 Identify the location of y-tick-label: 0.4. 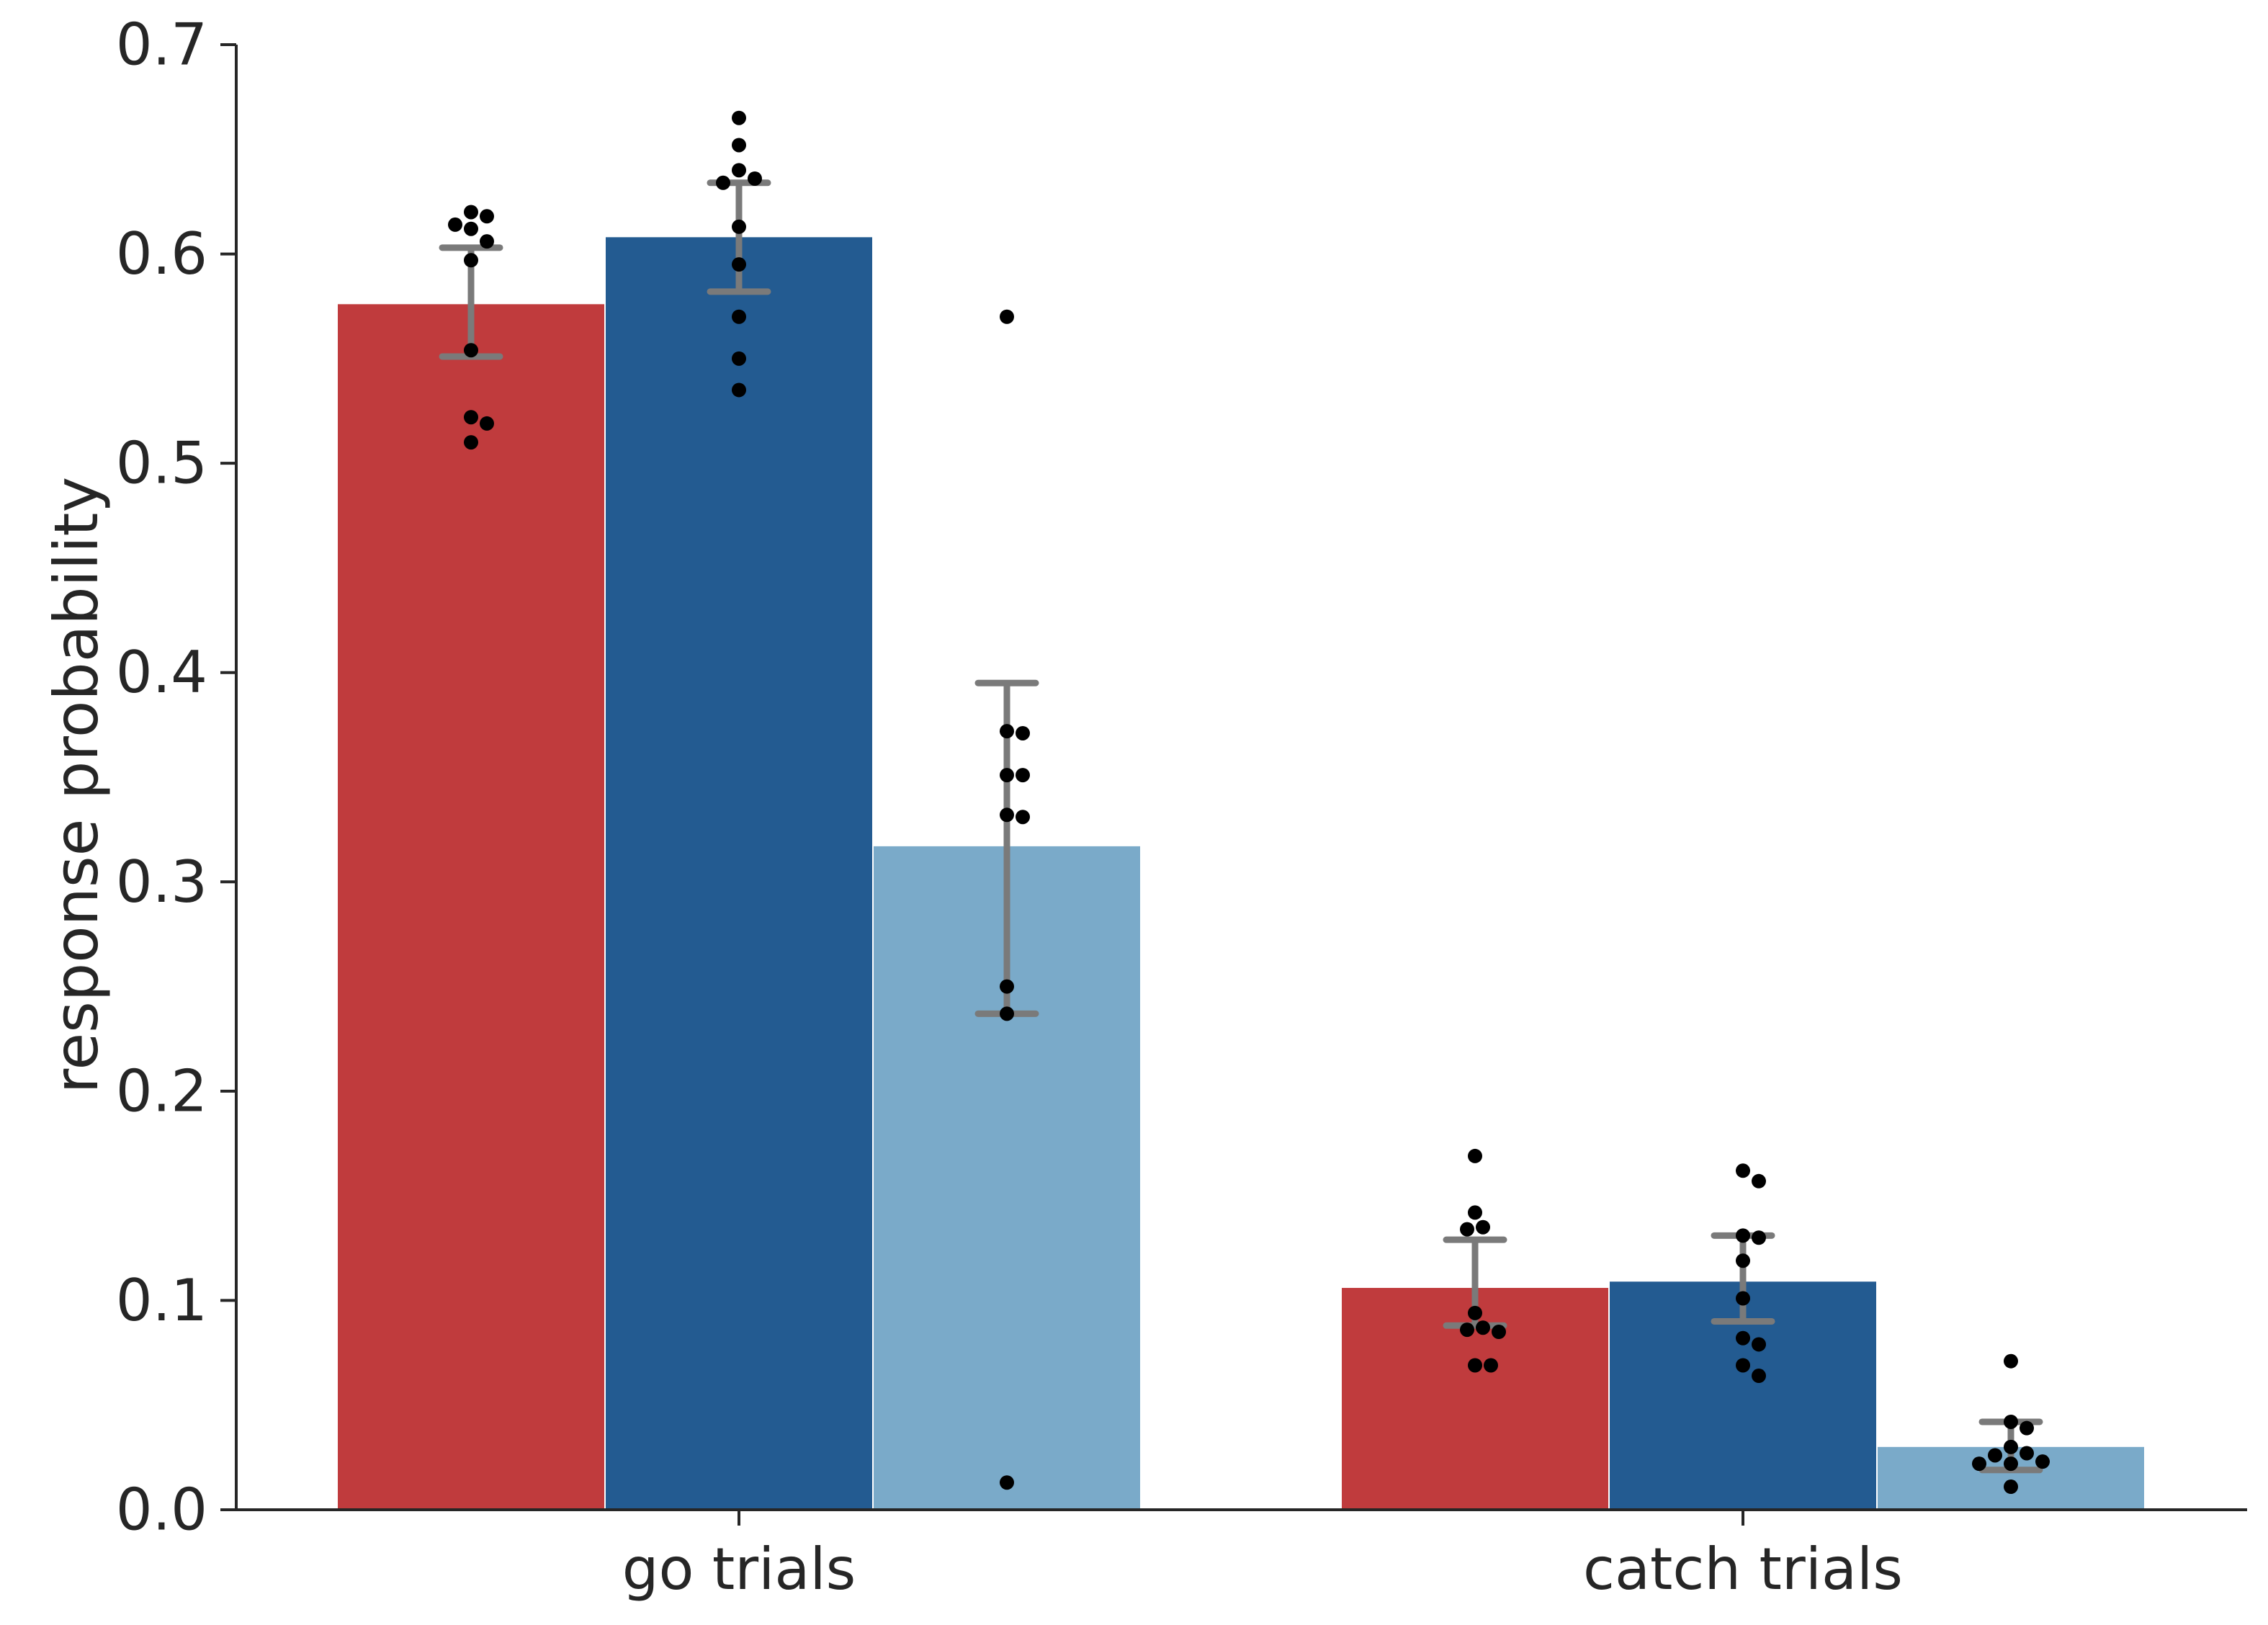
(161, 672).